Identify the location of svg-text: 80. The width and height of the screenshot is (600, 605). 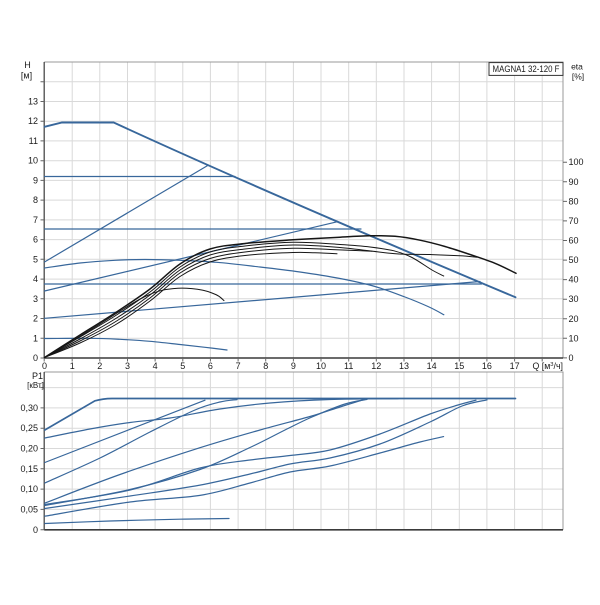
(574, 201).